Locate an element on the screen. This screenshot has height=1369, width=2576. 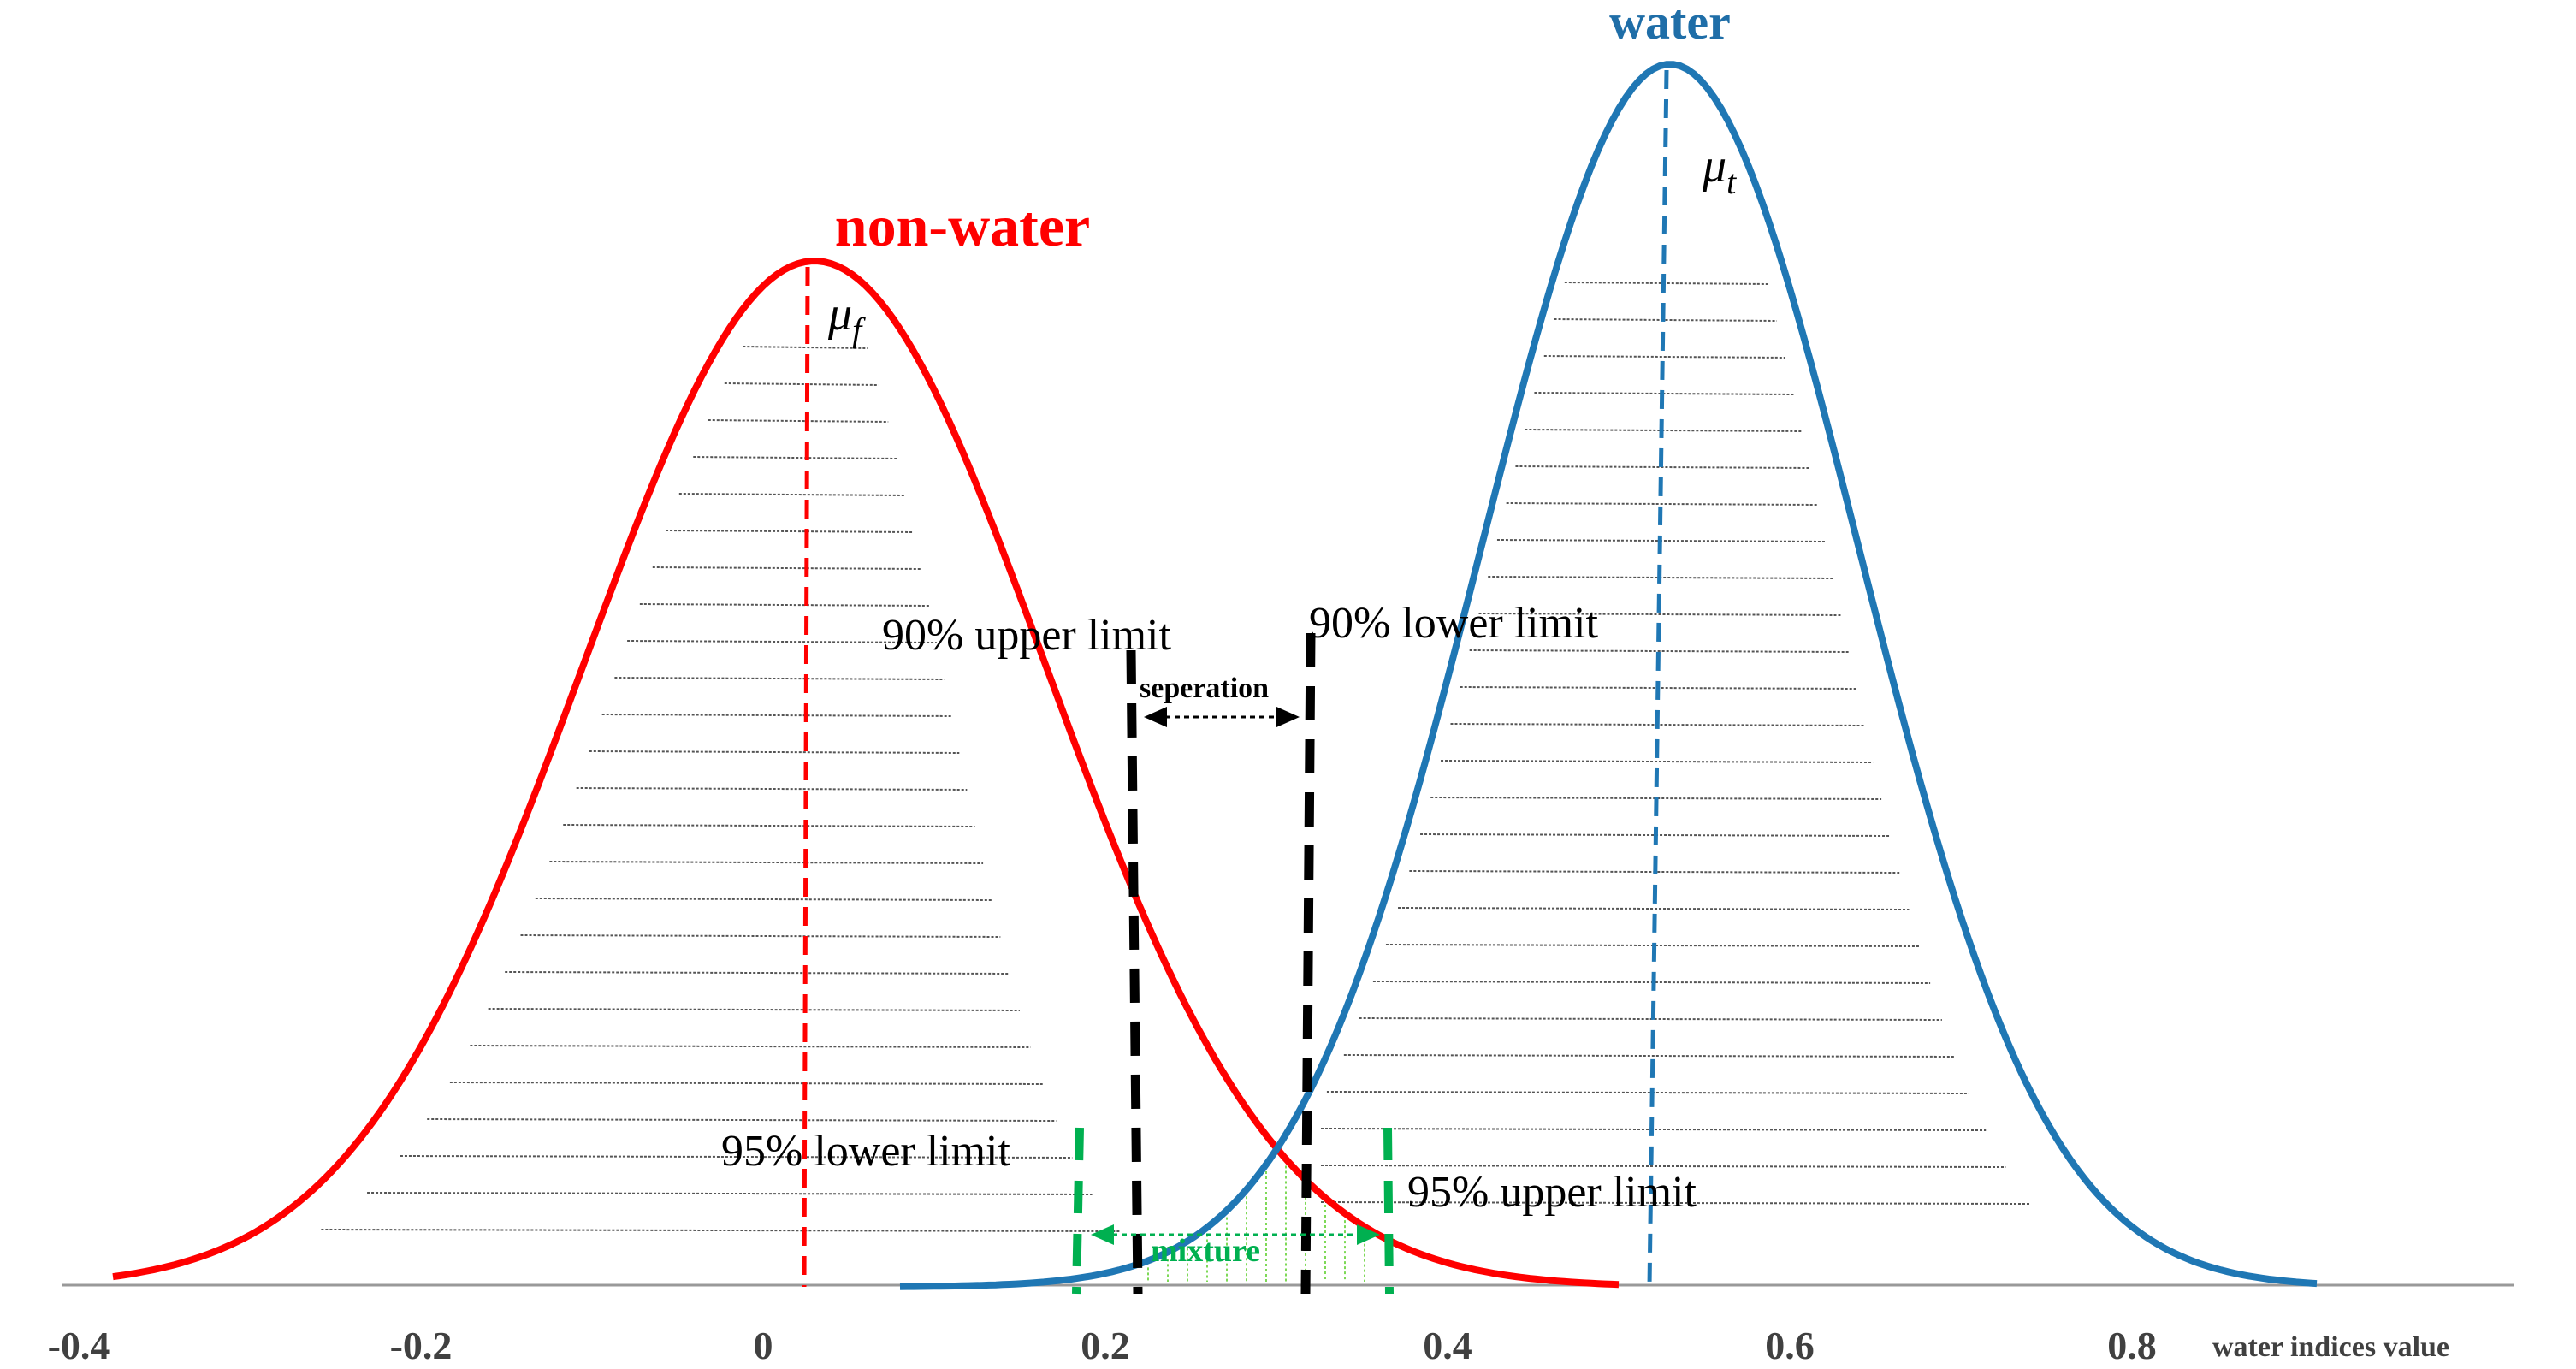
water-mean-line is located at coordinates (1658, 678).